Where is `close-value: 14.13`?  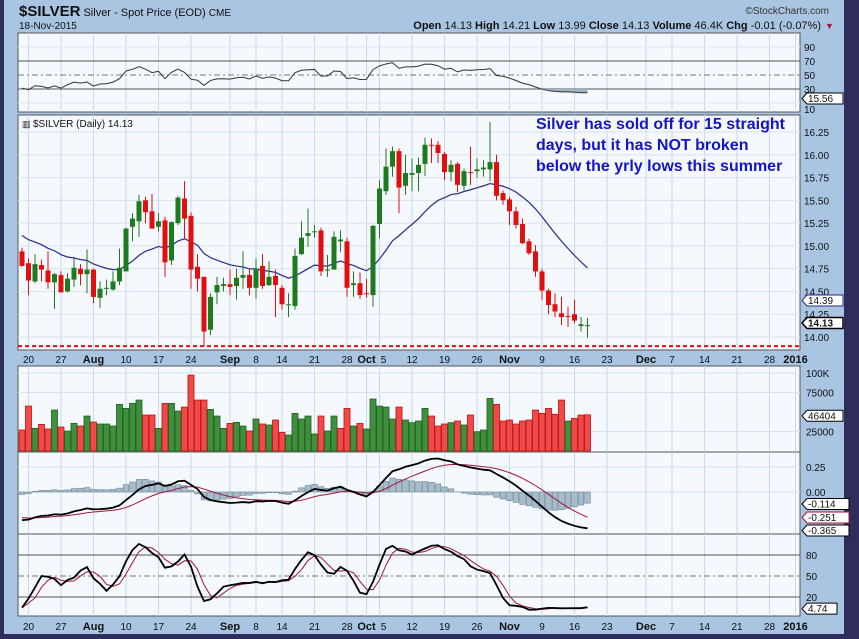 close-value: 14.13 is located at coordinates (820, 324).